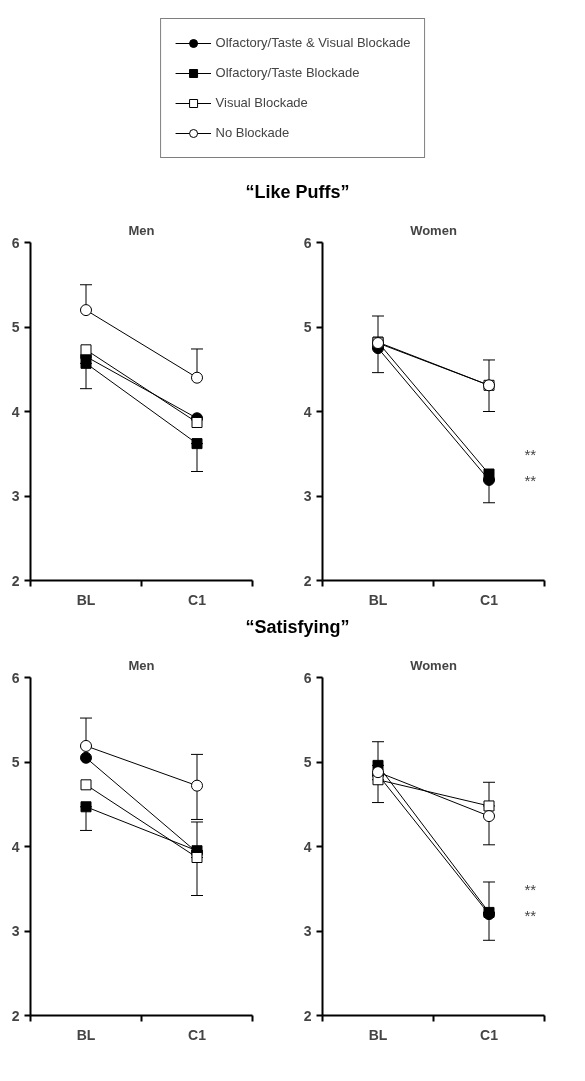 The width and height of the screenshot is (585, 1081). Describe the element at coordinates (261, 102) in the screenshot. I see `legend-label: Visual Blockade` at that location.